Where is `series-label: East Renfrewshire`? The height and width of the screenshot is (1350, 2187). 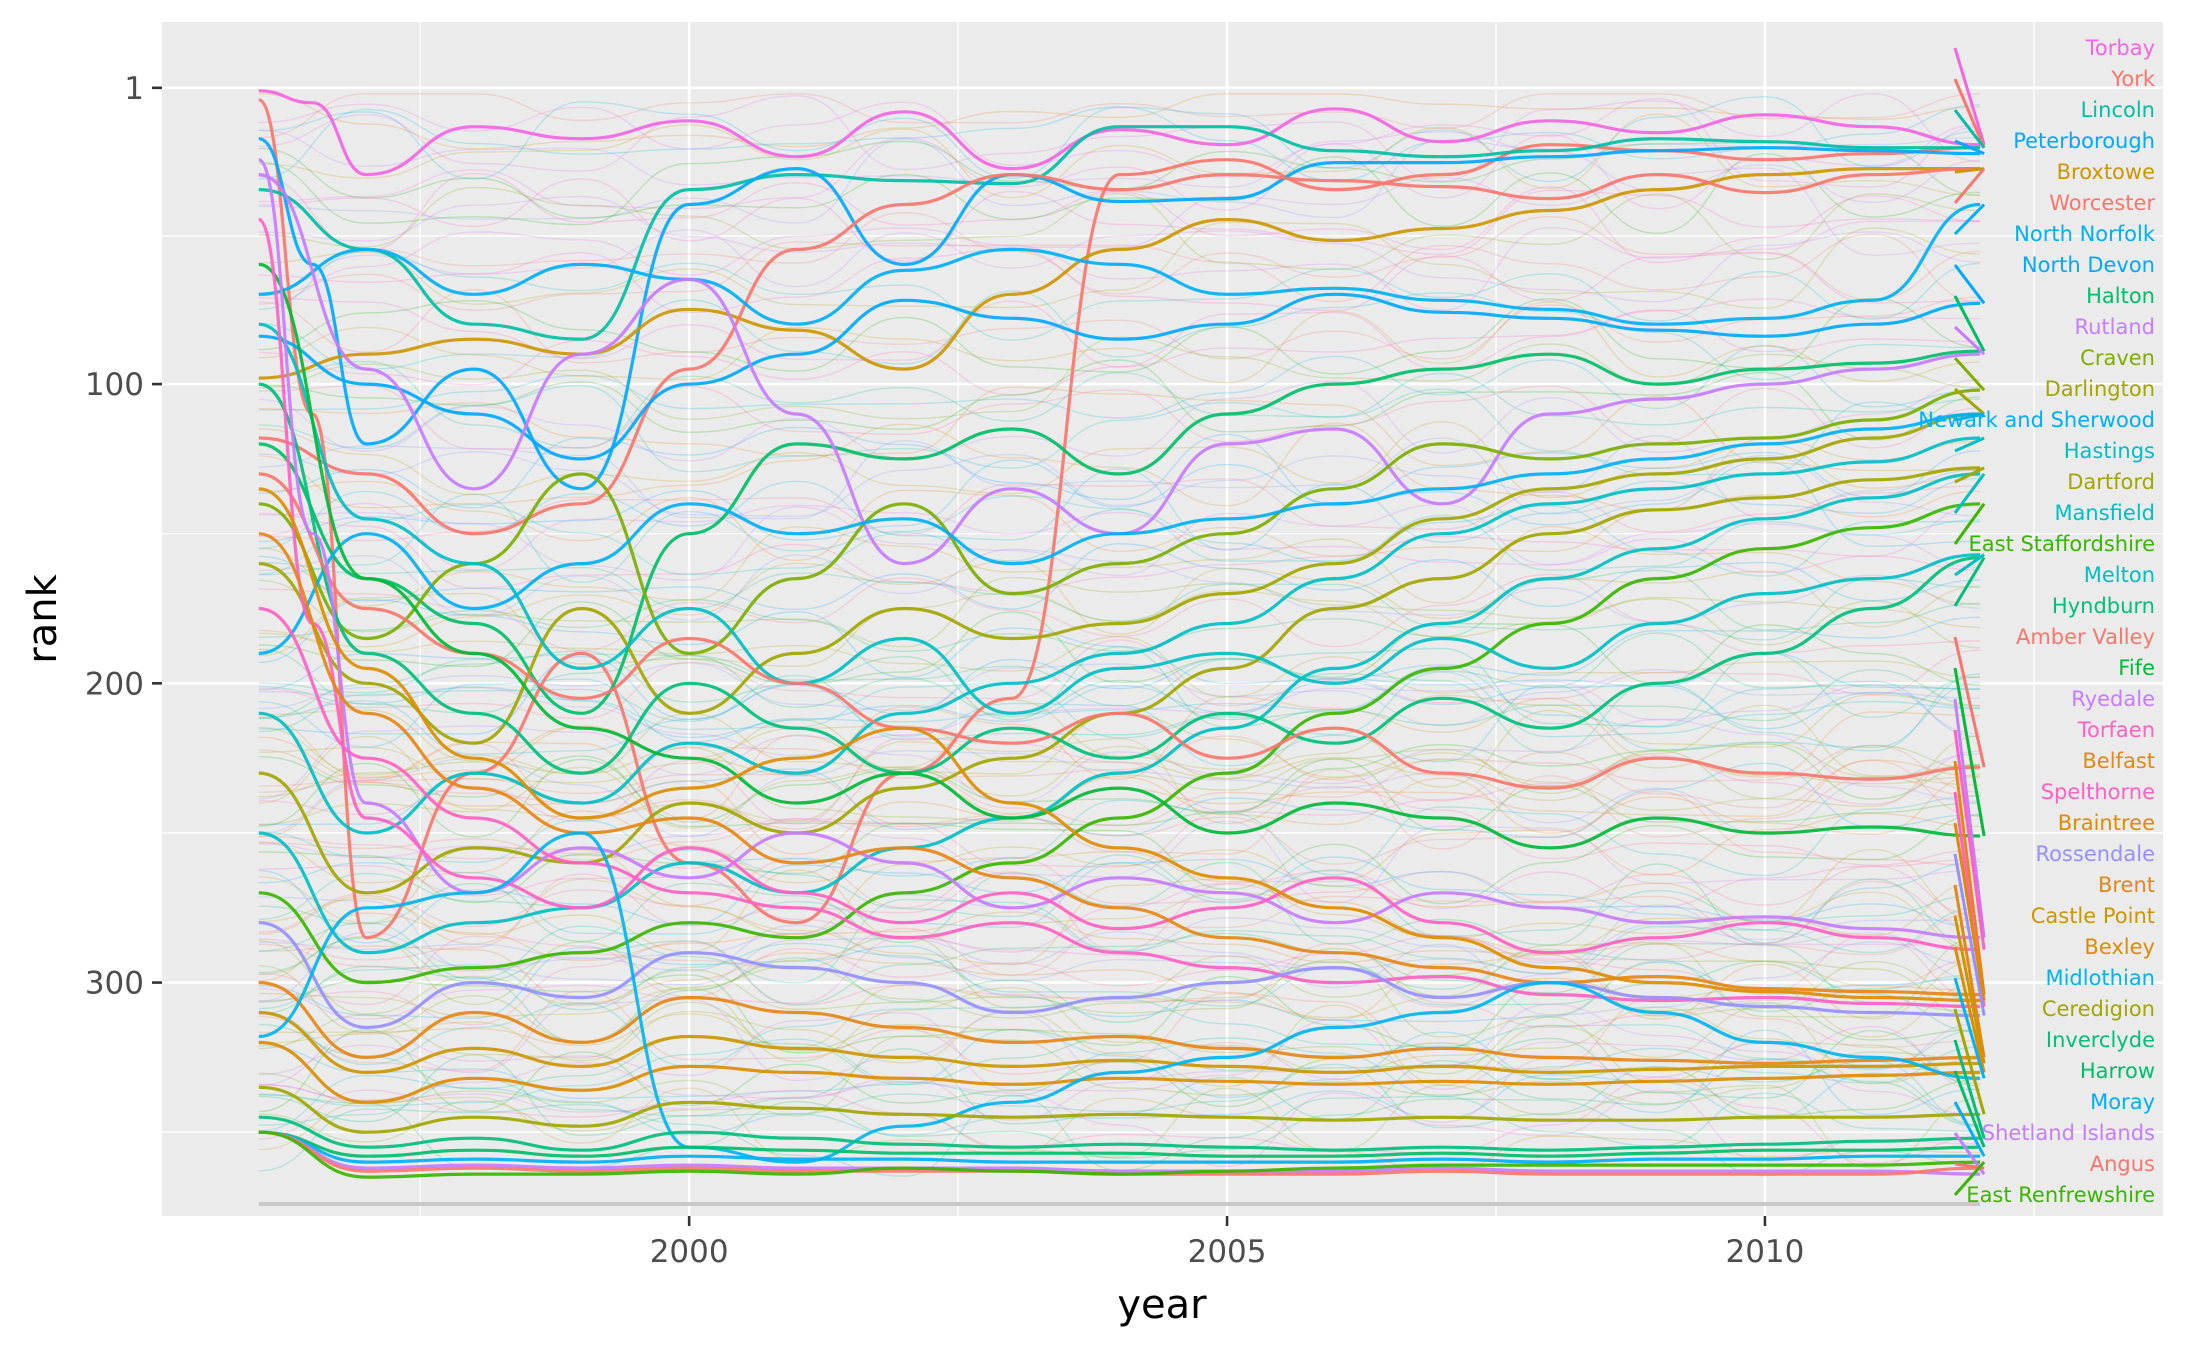 series-label: East Renfrewshire is located at coordinates (2060, 1195).